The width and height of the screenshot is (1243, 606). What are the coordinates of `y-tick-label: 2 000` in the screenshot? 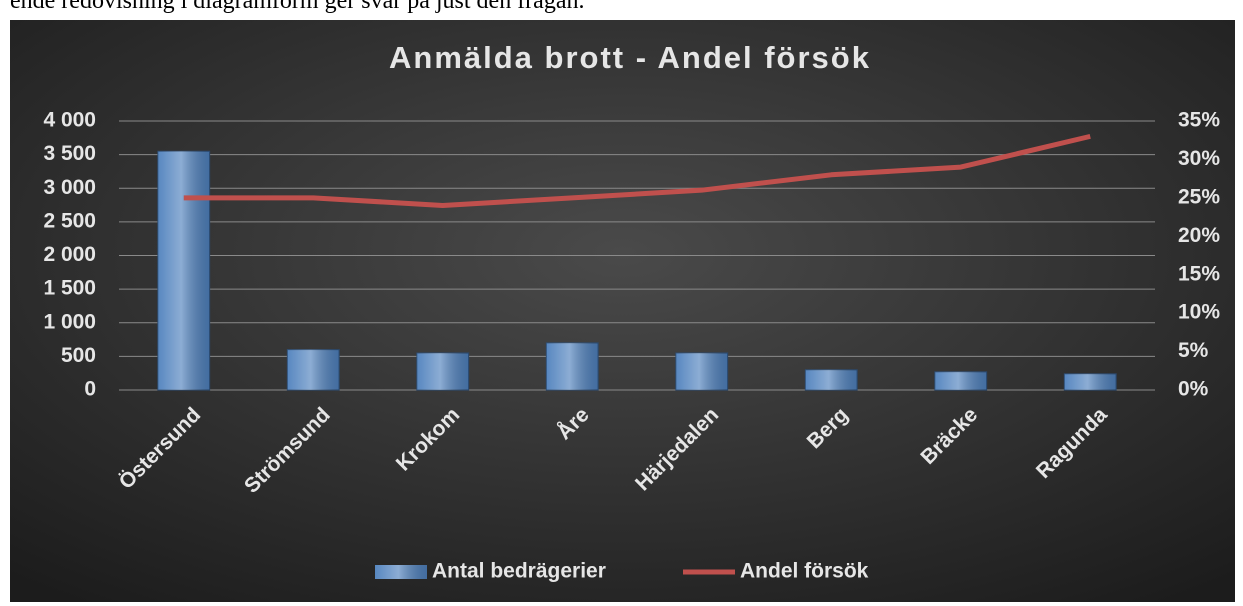 It's located at (69, 254).